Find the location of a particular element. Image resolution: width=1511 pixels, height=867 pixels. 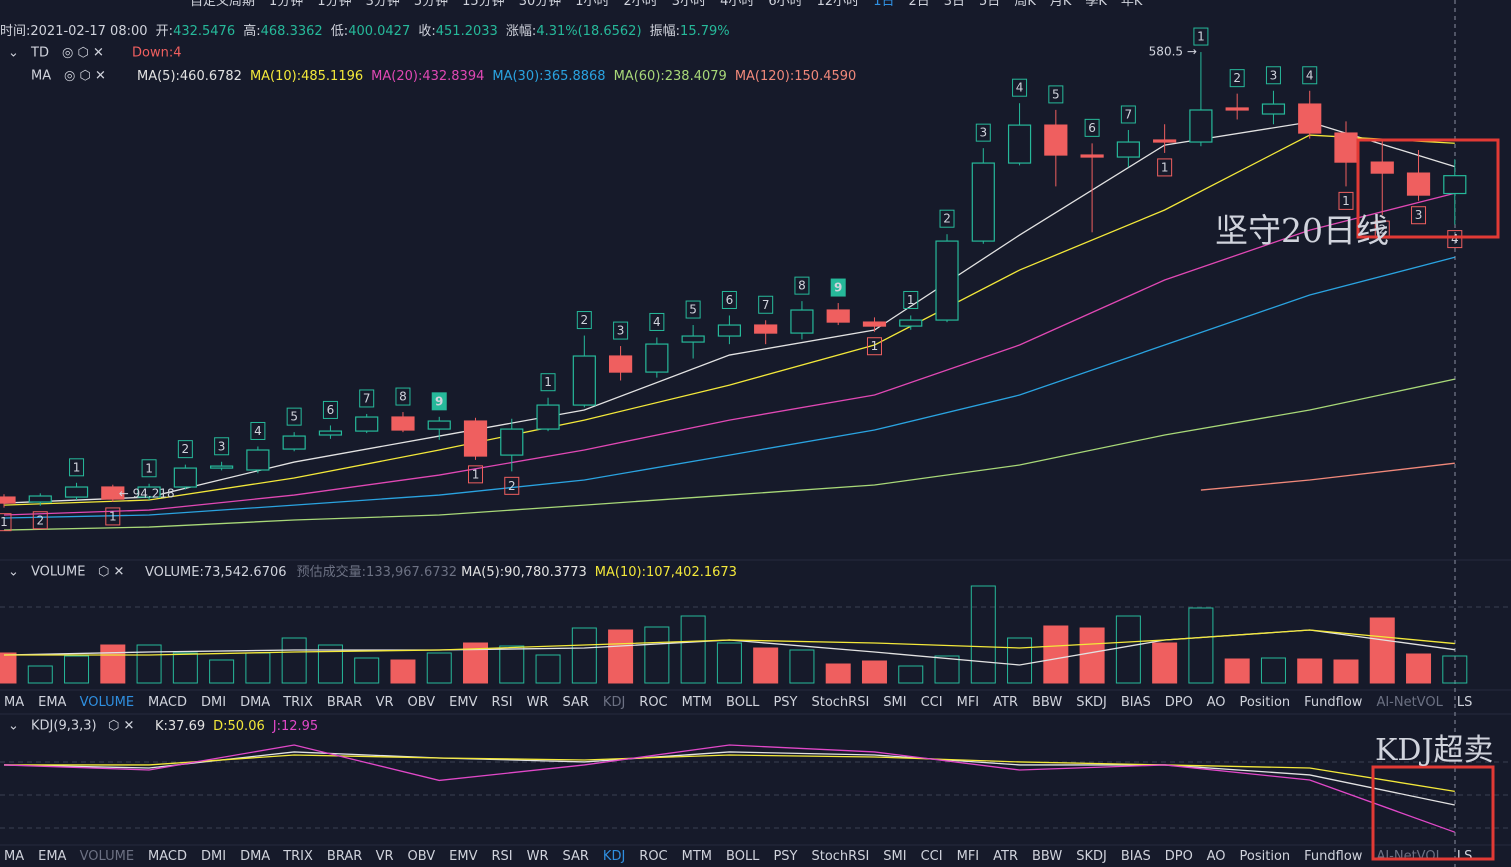

period-tab: 30分钟 is located at coordinates (540, 4).